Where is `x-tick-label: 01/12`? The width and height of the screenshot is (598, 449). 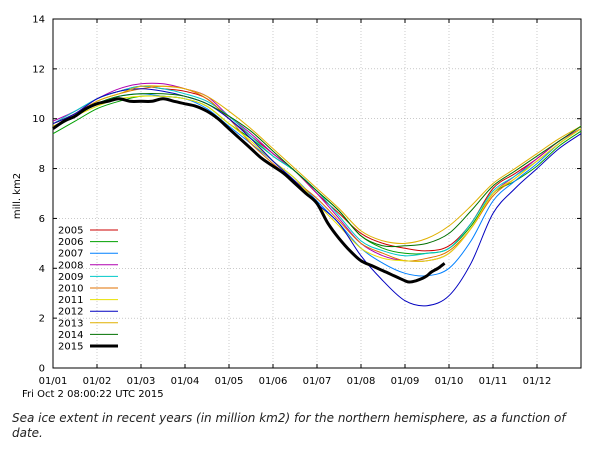
x-tick-label: 01/12 is located at coordinates (537, 381).